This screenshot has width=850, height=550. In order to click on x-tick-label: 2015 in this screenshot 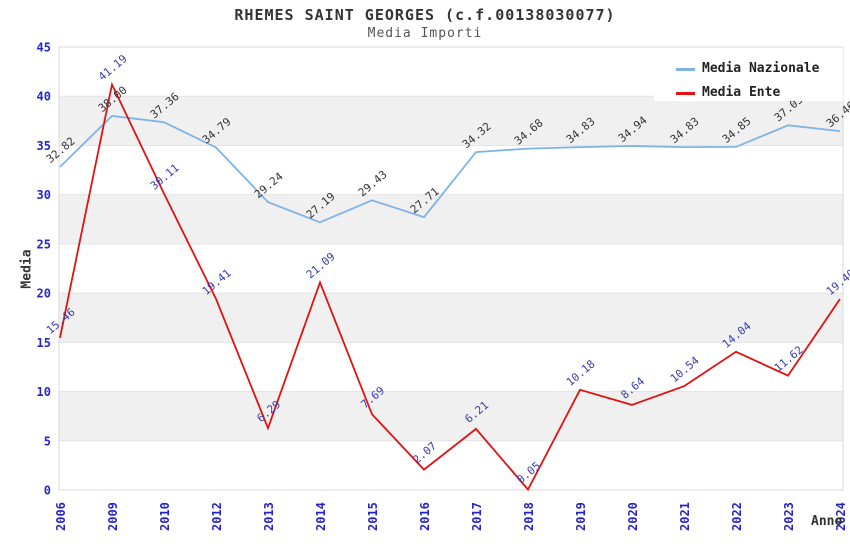, I will do `click(373, 516)`.